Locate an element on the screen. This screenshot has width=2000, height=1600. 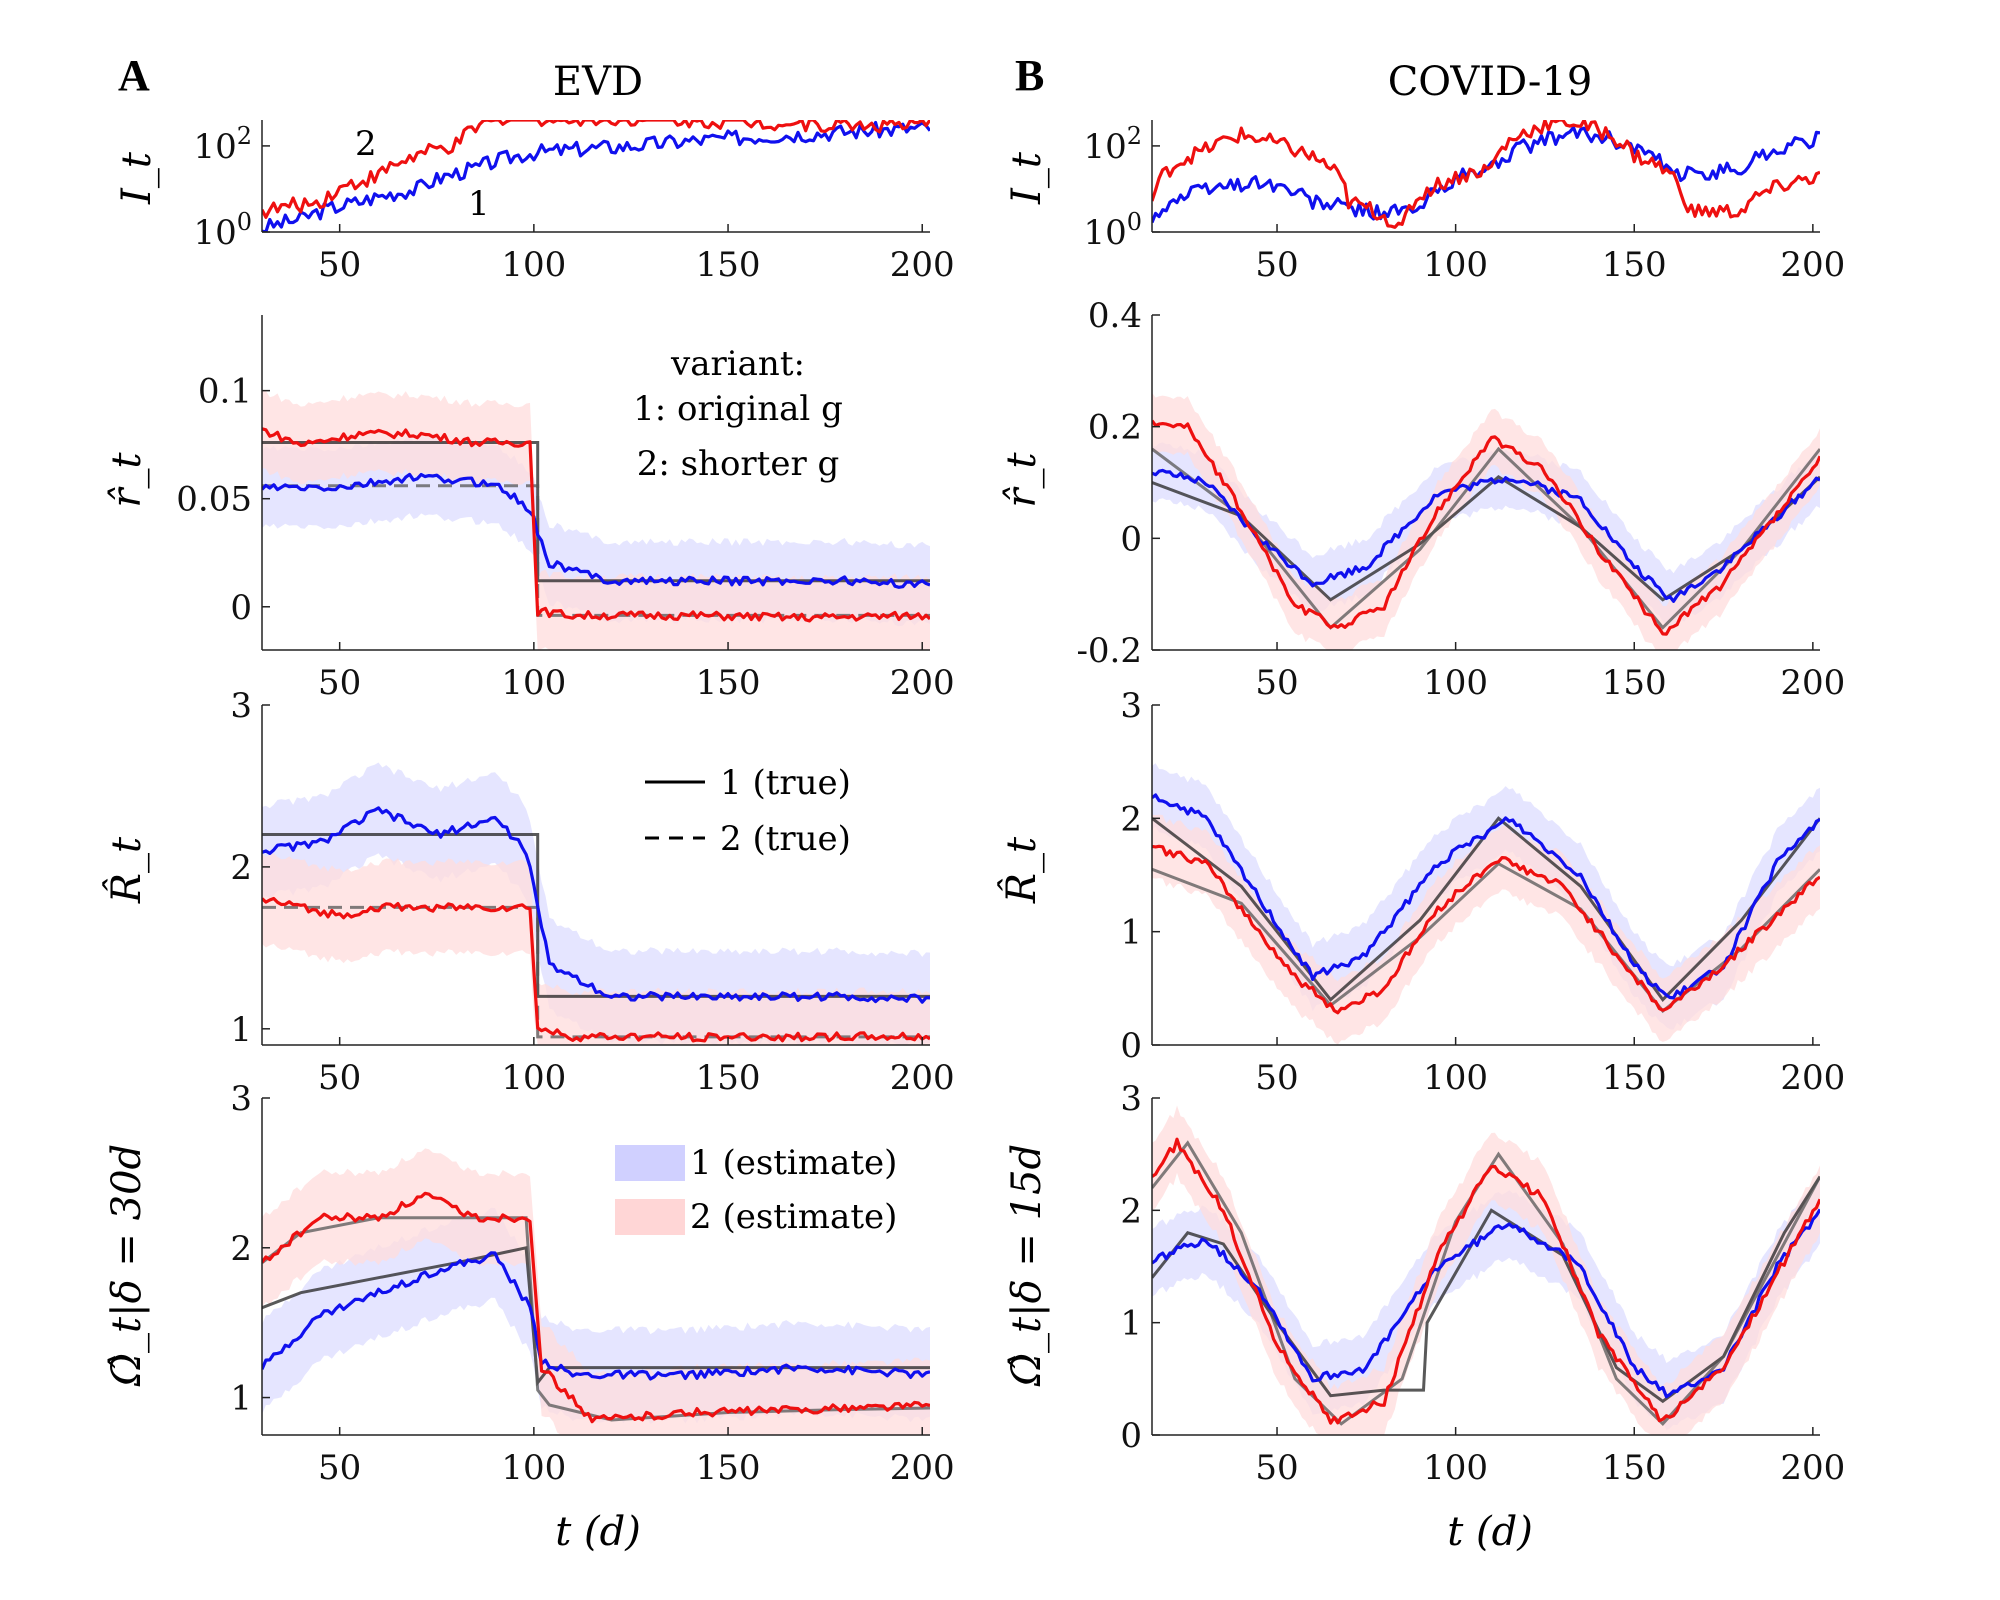
legend-estimate-1-swatch is located at coordinates (650, 1163).